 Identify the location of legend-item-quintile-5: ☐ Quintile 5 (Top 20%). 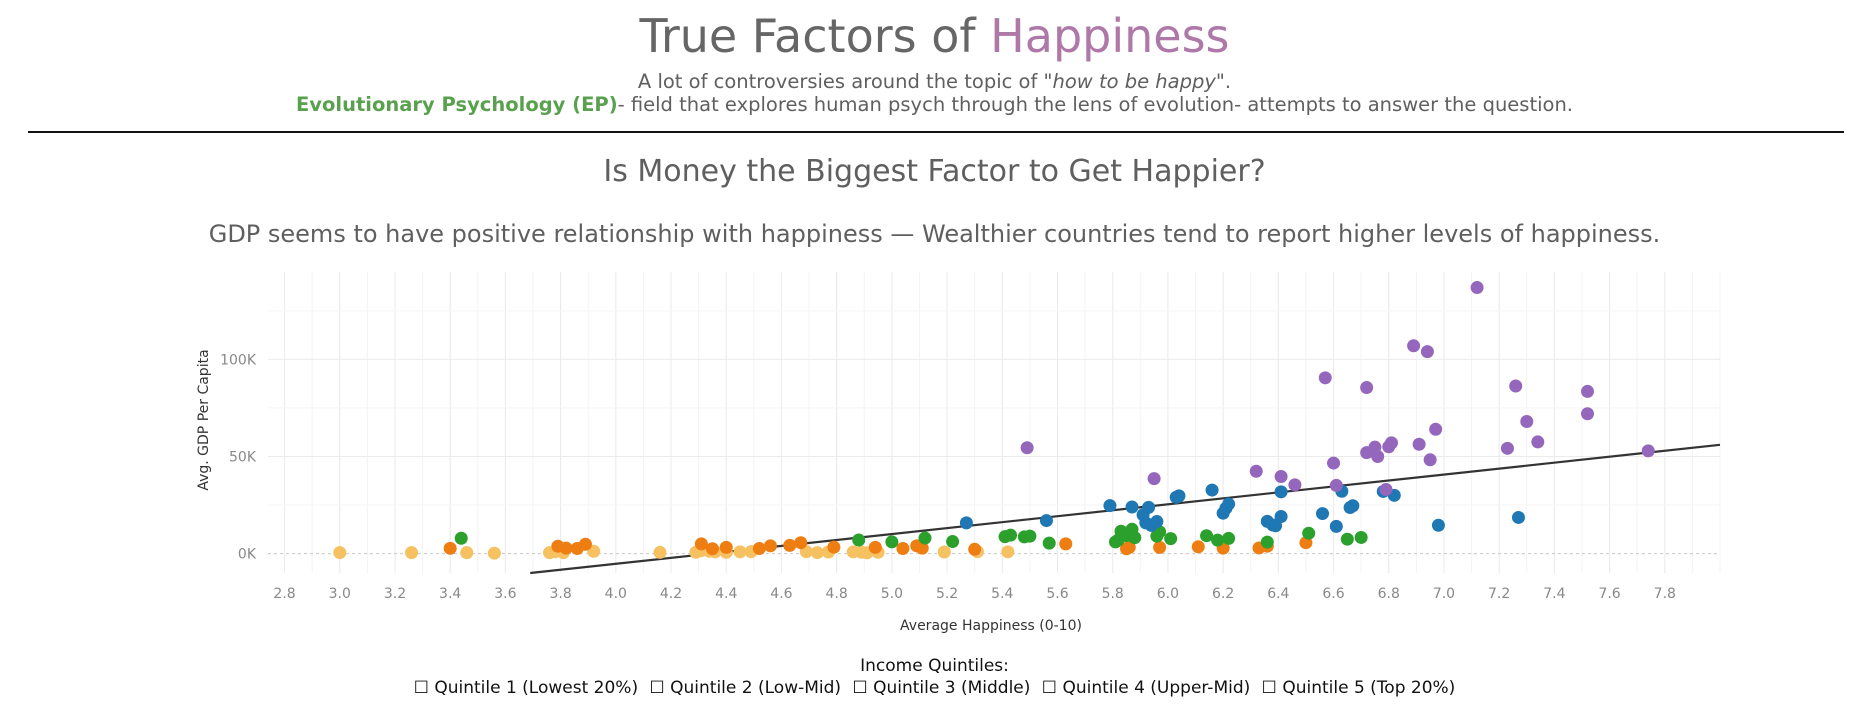
(1358, 688).